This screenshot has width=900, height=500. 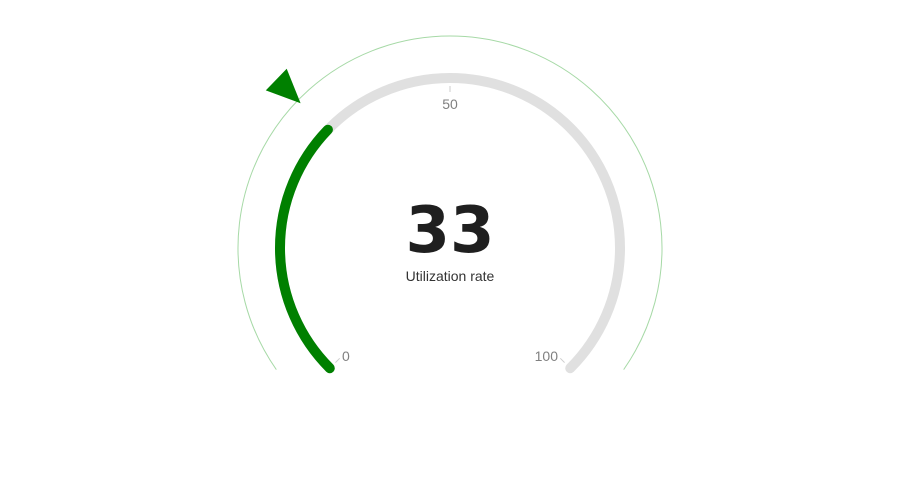 I want to click on tick-labels: 0 50 100, so click(x=450, y=225).